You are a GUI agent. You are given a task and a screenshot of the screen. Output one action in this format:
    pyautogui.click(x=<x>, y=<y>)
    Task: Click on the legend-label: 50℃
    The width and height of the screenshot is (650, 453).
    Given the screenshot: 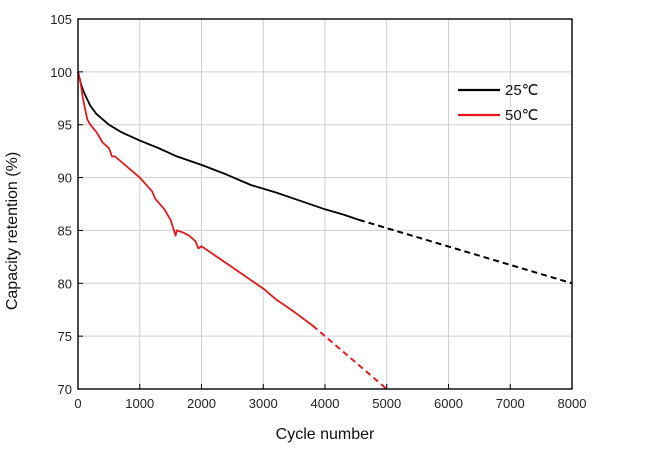 What is the action you would take?
    pyautogui.click(x=522, y=115)
    